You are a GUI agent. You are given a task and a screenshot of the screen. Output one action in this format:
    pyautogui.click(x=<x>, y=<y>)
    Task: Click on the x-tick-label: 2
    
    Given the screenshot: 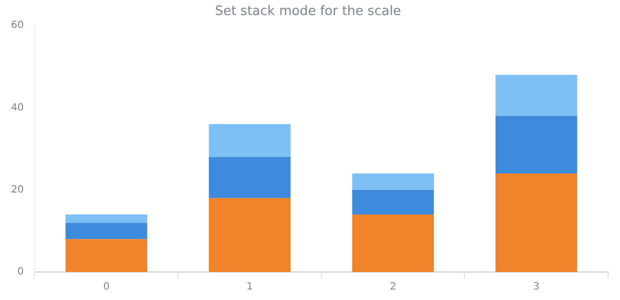 What is the action you would take?
    pyautogui.click(x=393, y=287)
    